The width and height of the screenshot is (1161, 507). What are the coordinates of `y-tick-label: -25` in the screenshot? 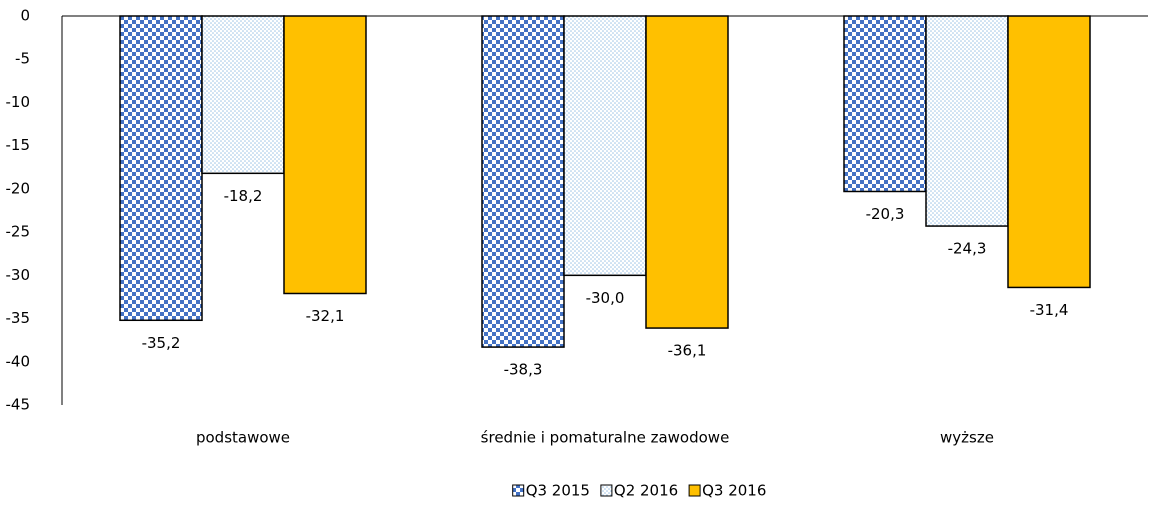 It's located at (18, 232).